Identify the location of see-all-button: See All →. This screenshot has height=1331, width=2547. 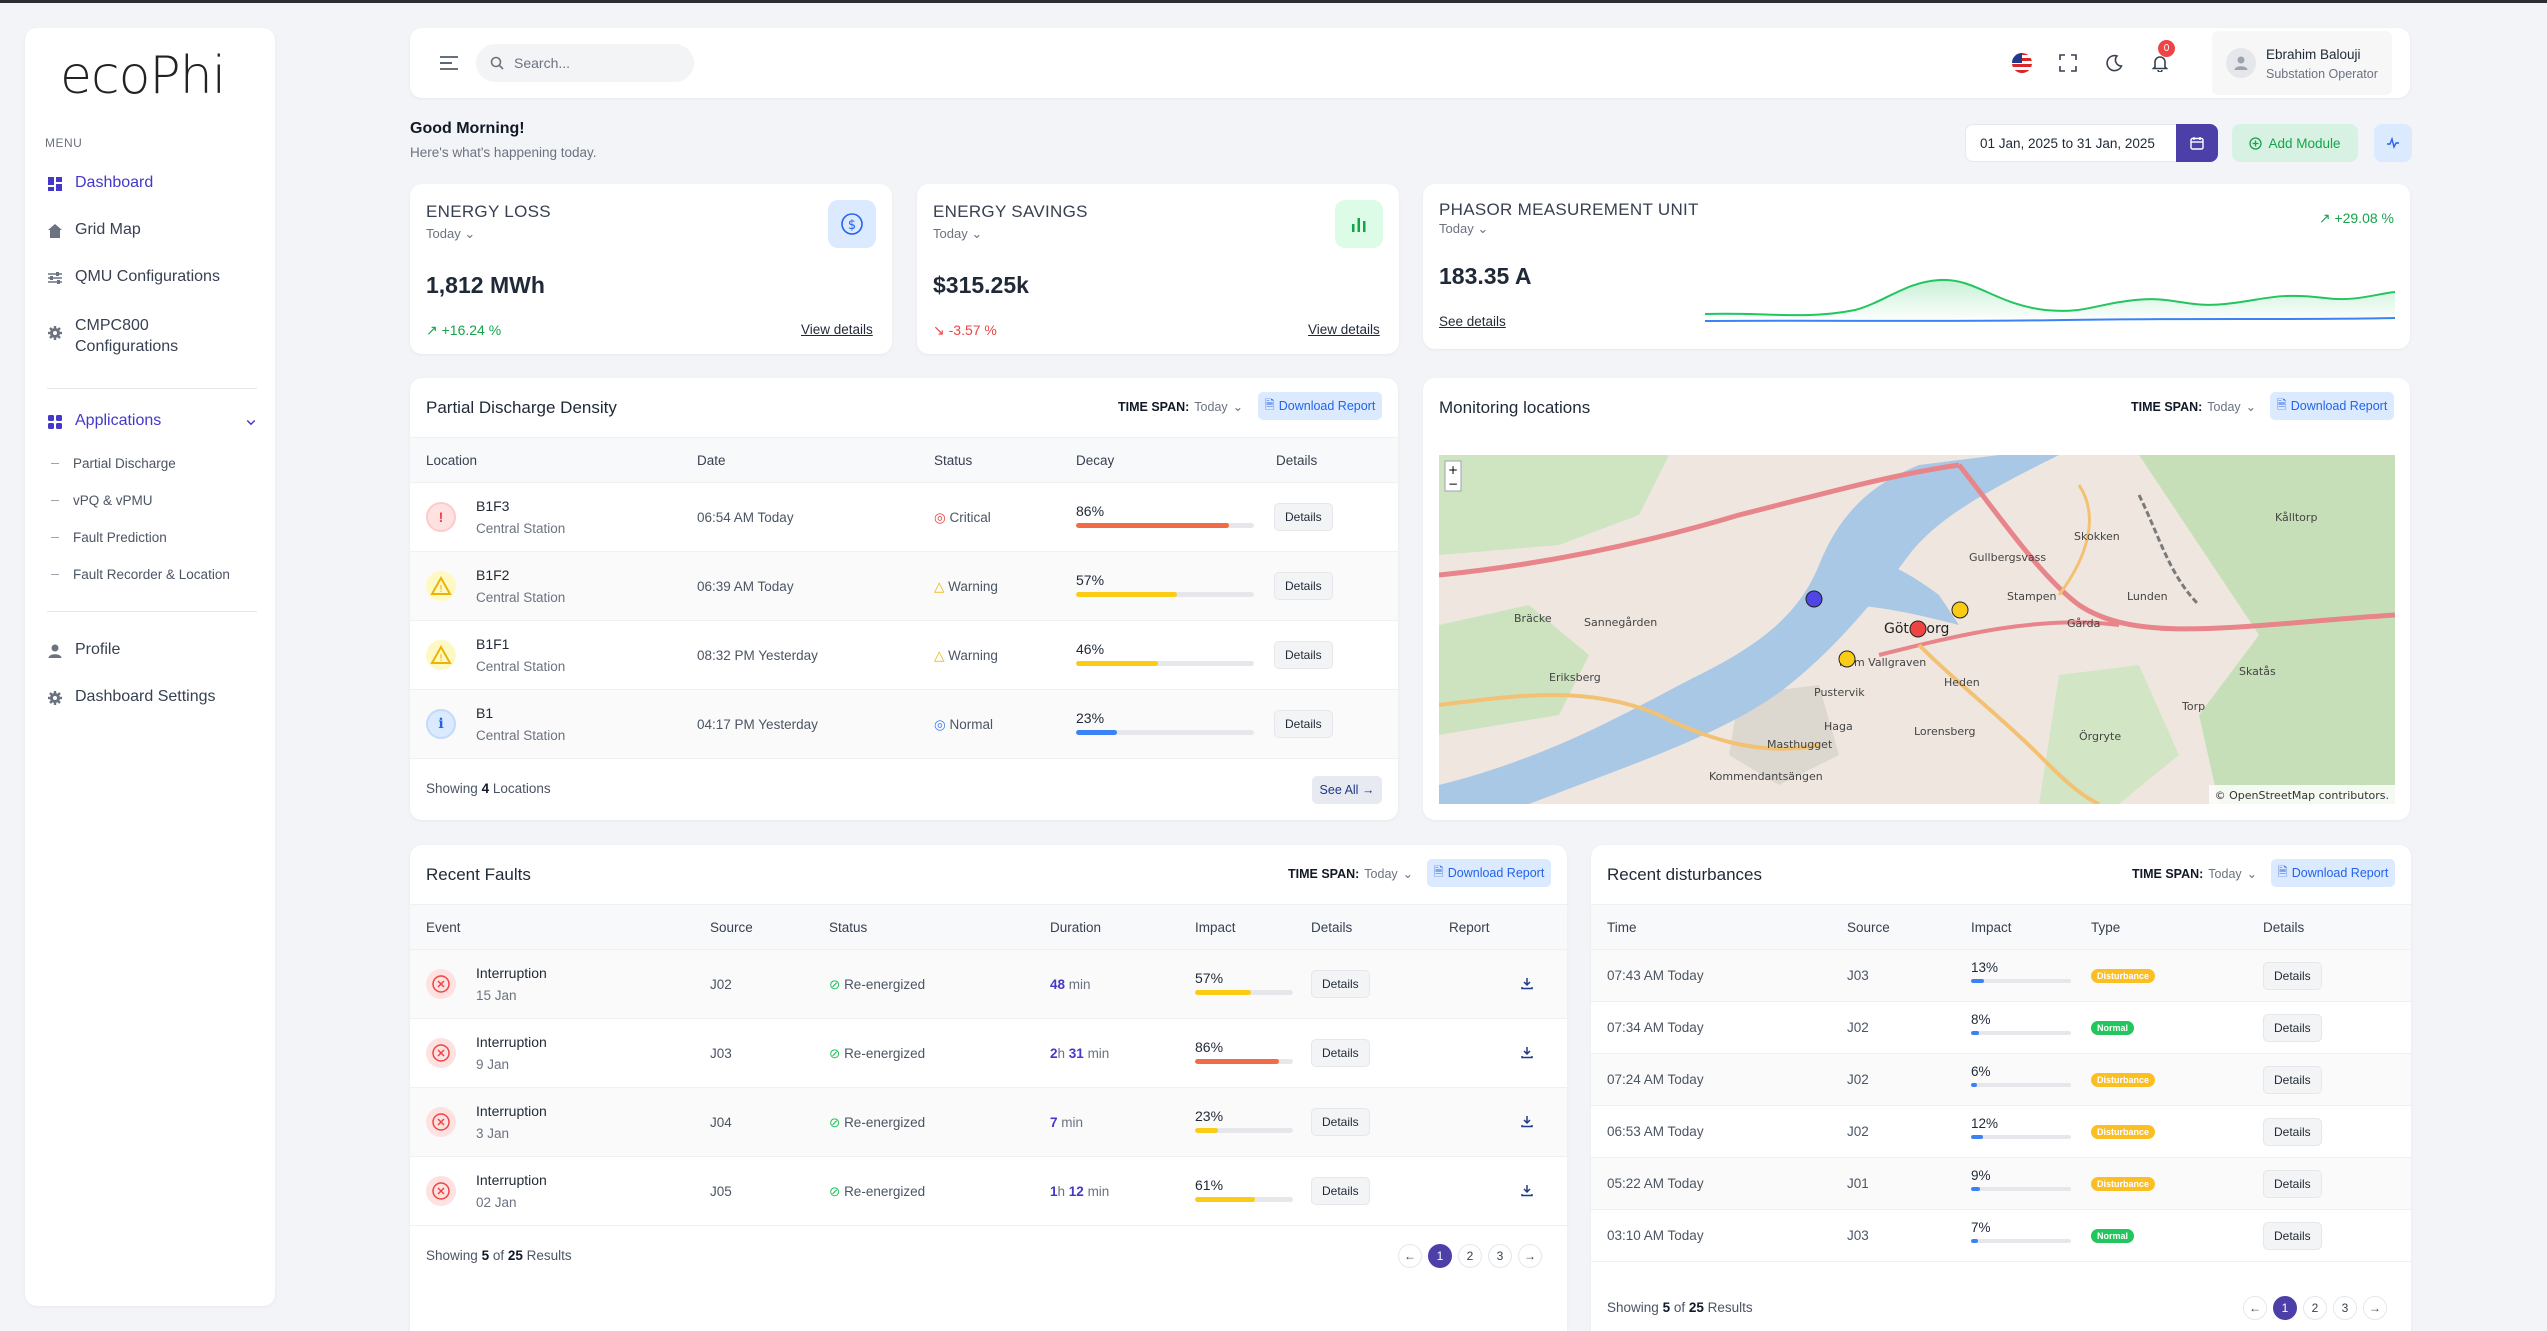
(1347, 790).